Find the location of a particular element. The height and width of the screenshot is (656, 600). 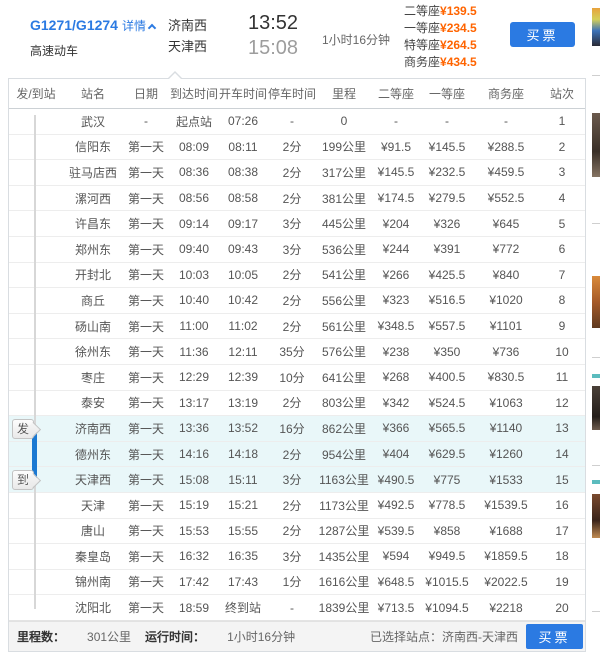

stop-cell: 徐州东 is located at coordinates (92, 352).